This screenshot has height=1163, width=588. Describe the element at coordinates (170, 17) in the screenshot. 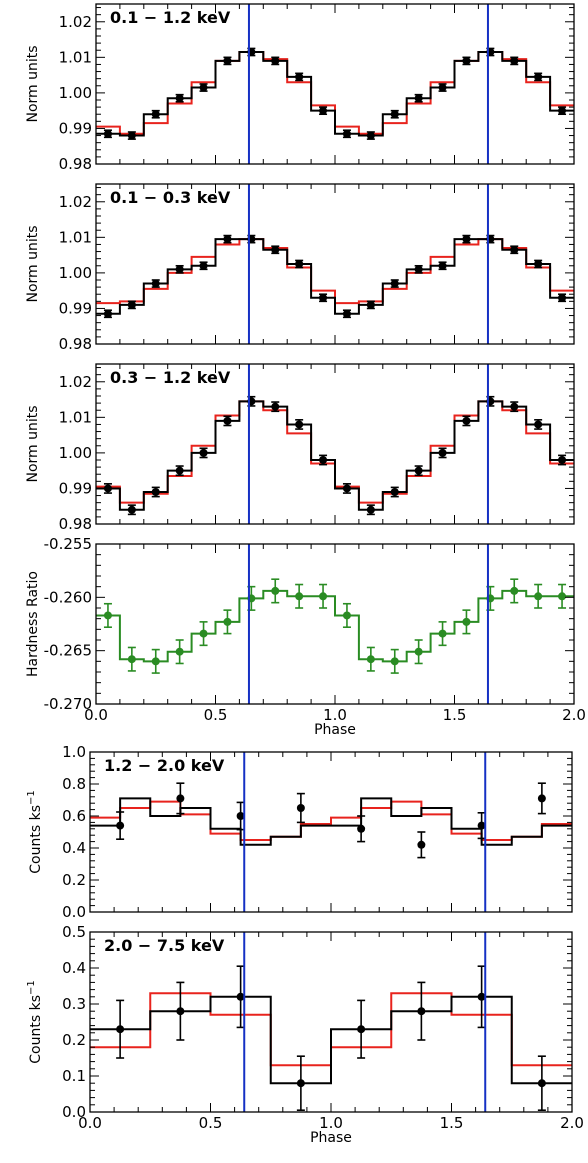

I see `energy-band-label: 0.1 − 1.2 keV` at that location.